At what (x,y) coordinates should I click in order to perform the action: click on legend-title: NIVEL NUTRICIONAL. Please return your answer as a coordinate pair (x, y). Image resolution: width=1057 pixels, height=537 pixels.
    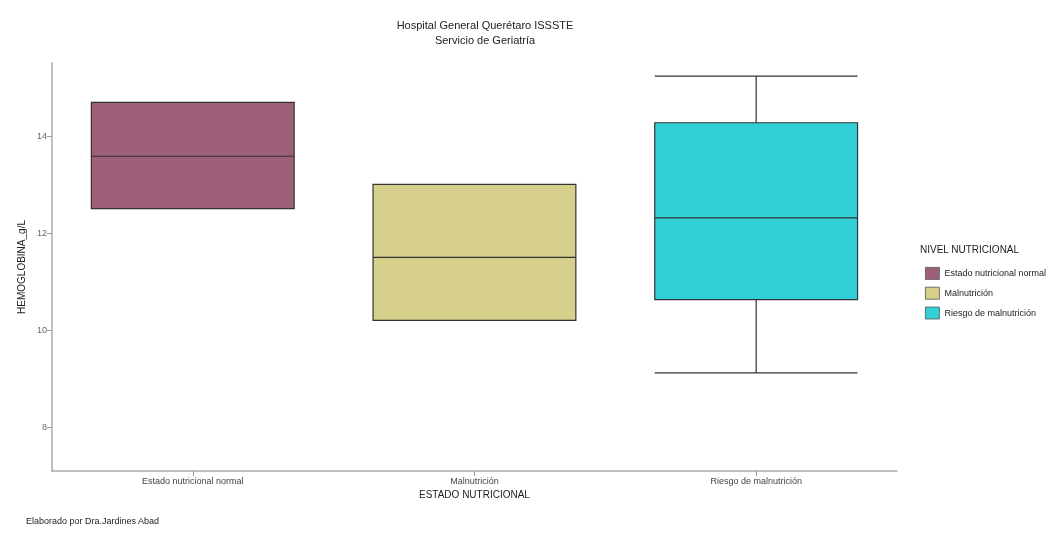
    Looking at the image, I should click on (970, 249).